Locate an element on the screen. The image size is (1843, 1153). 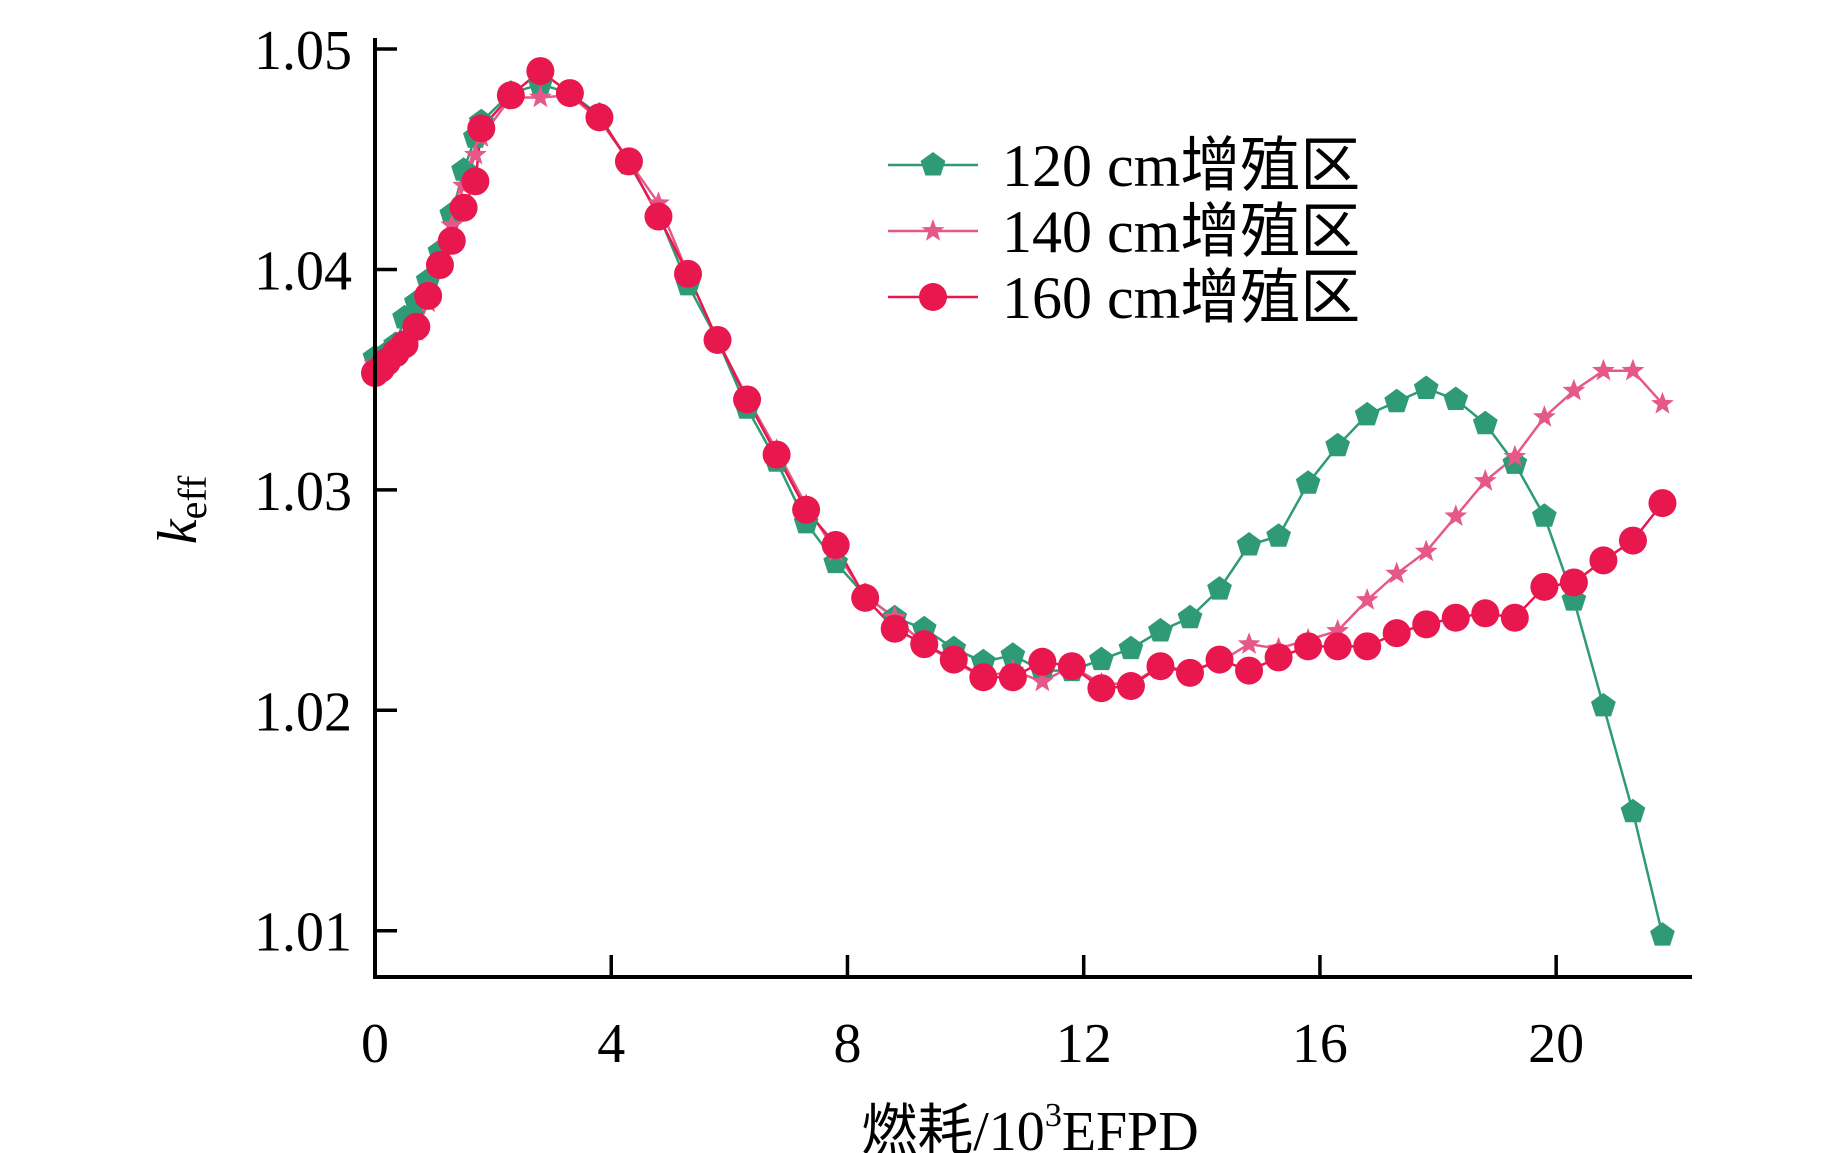
y-axis-title-subscript: eff is located at coordinates (192, 497).